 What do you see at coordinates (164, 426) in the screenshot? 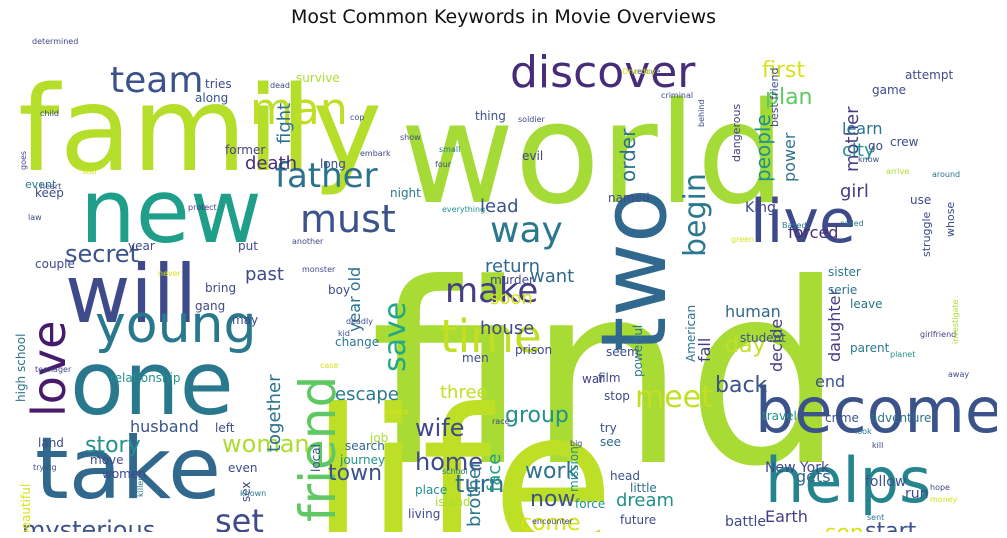
I see `word-husband: husband` at bounding box center [164, 426].